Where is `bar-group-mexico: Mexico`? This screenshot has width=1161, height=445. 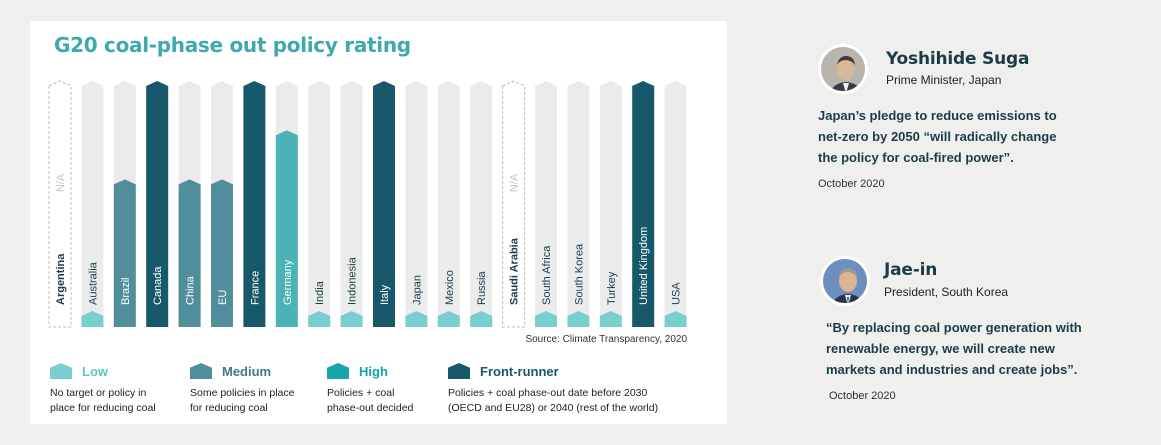
bar-group-mexico: Mexico is located at coordinates (448, 204).